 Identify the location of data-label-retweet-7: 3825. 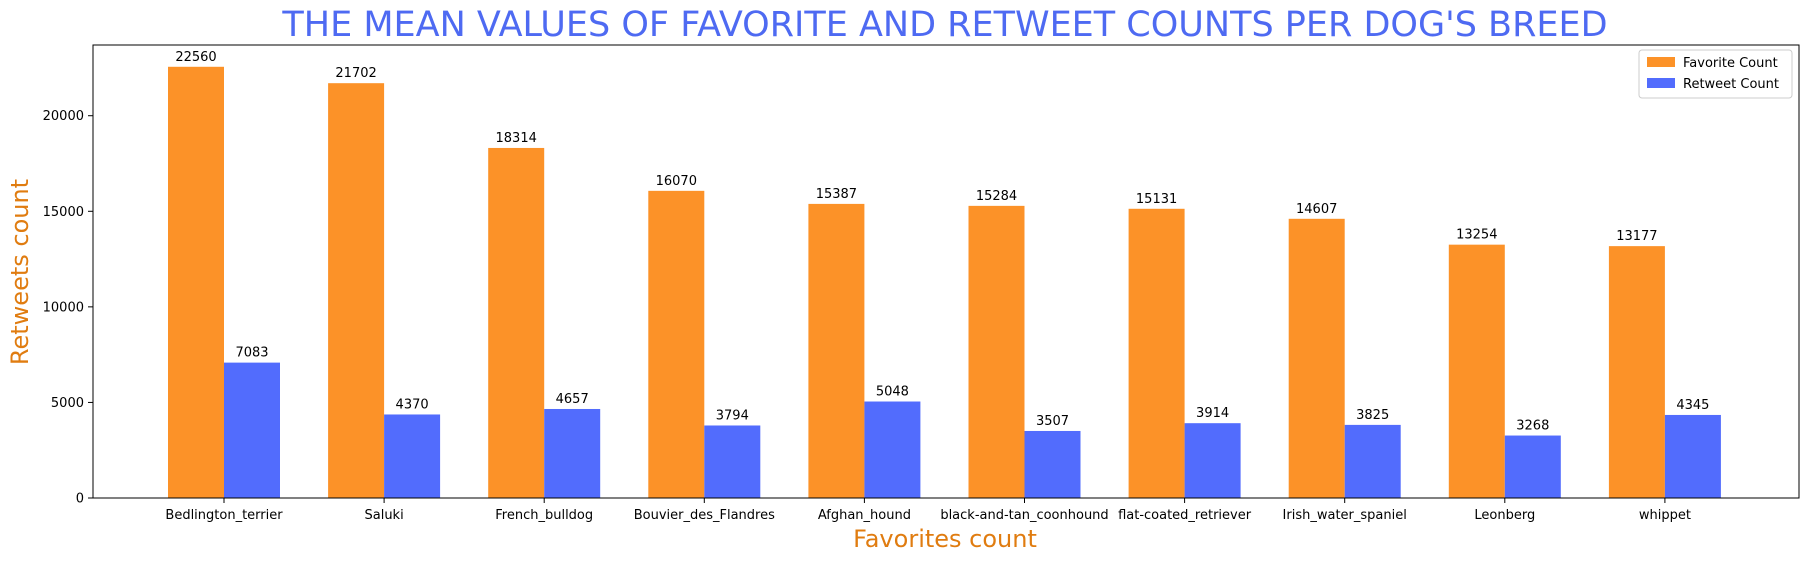
(1372, 415).